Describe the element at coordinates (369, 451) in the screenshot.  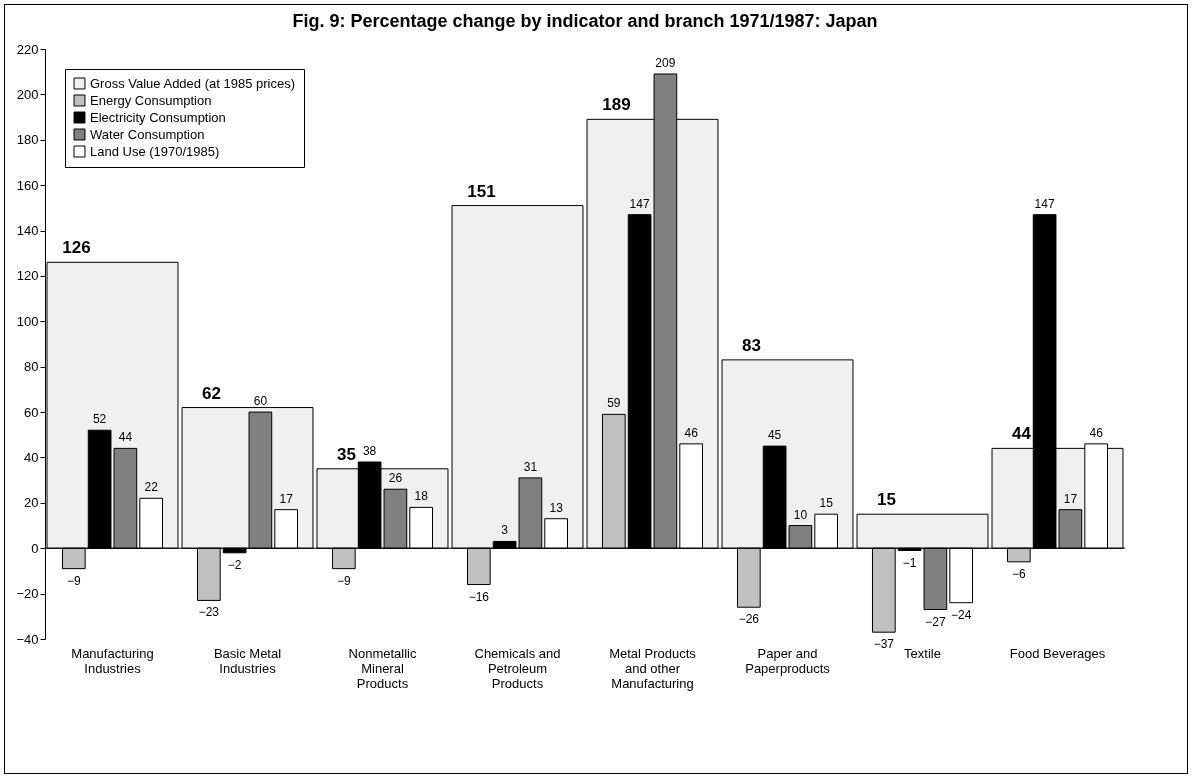
I see `data-label: 38` at that location.